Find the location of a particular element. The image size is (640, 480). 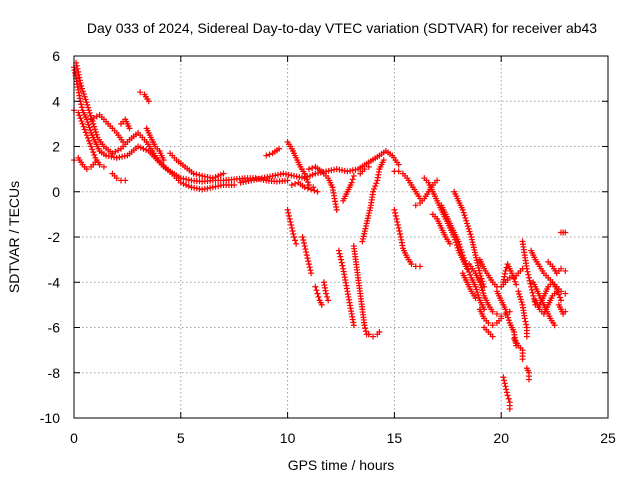

x-tick-label: 10 is located at coordinates (288, 438).